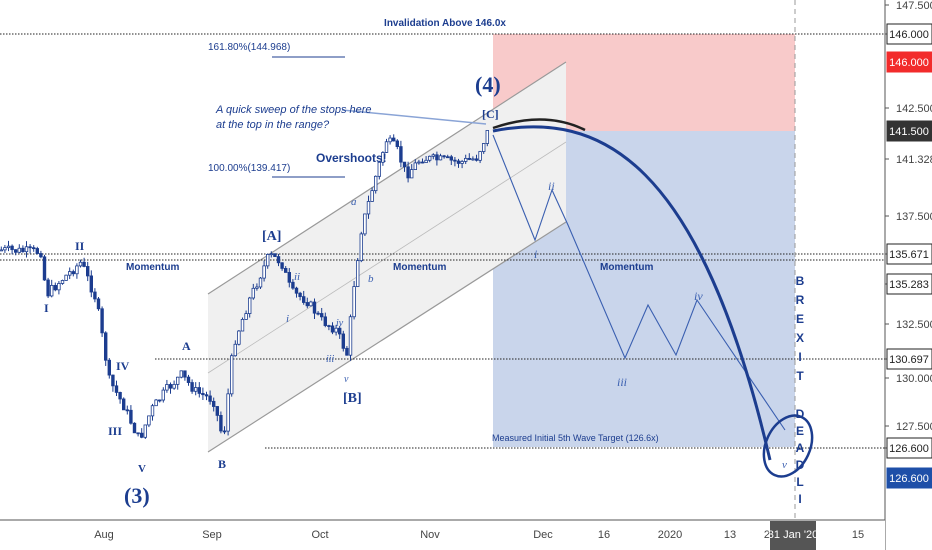  Describe the element at coordinates (858, 535) in the screenshot. I see `x-tick-label: 15` at that location.